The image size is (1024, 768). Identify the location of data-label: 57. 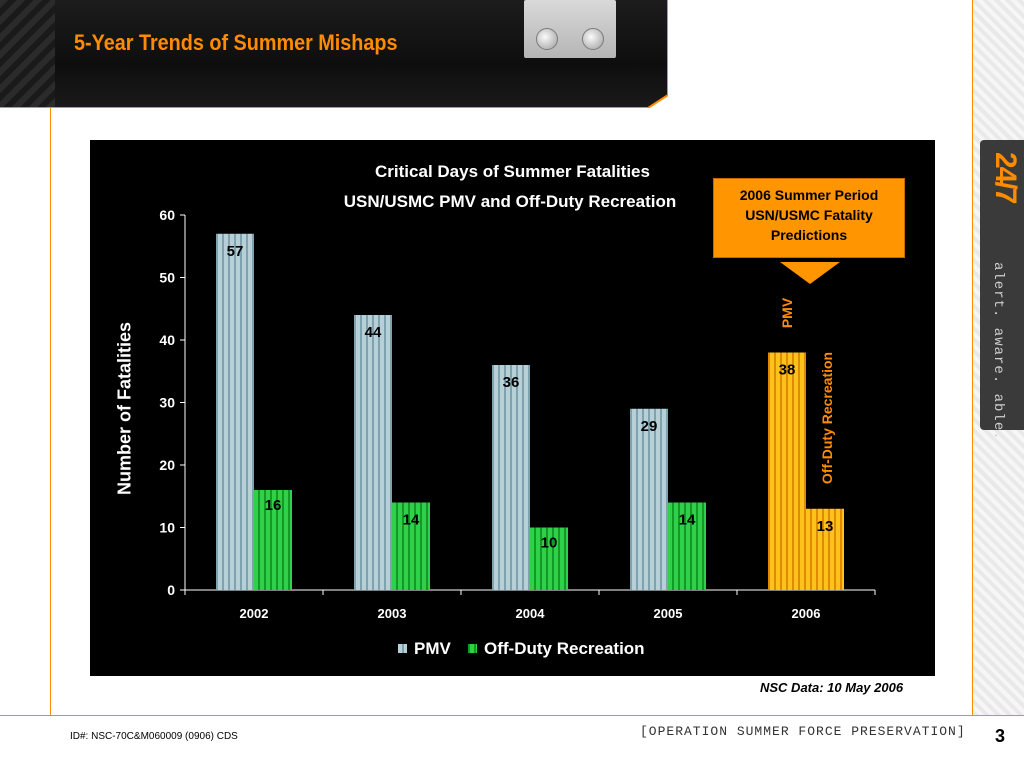
(235, 251).